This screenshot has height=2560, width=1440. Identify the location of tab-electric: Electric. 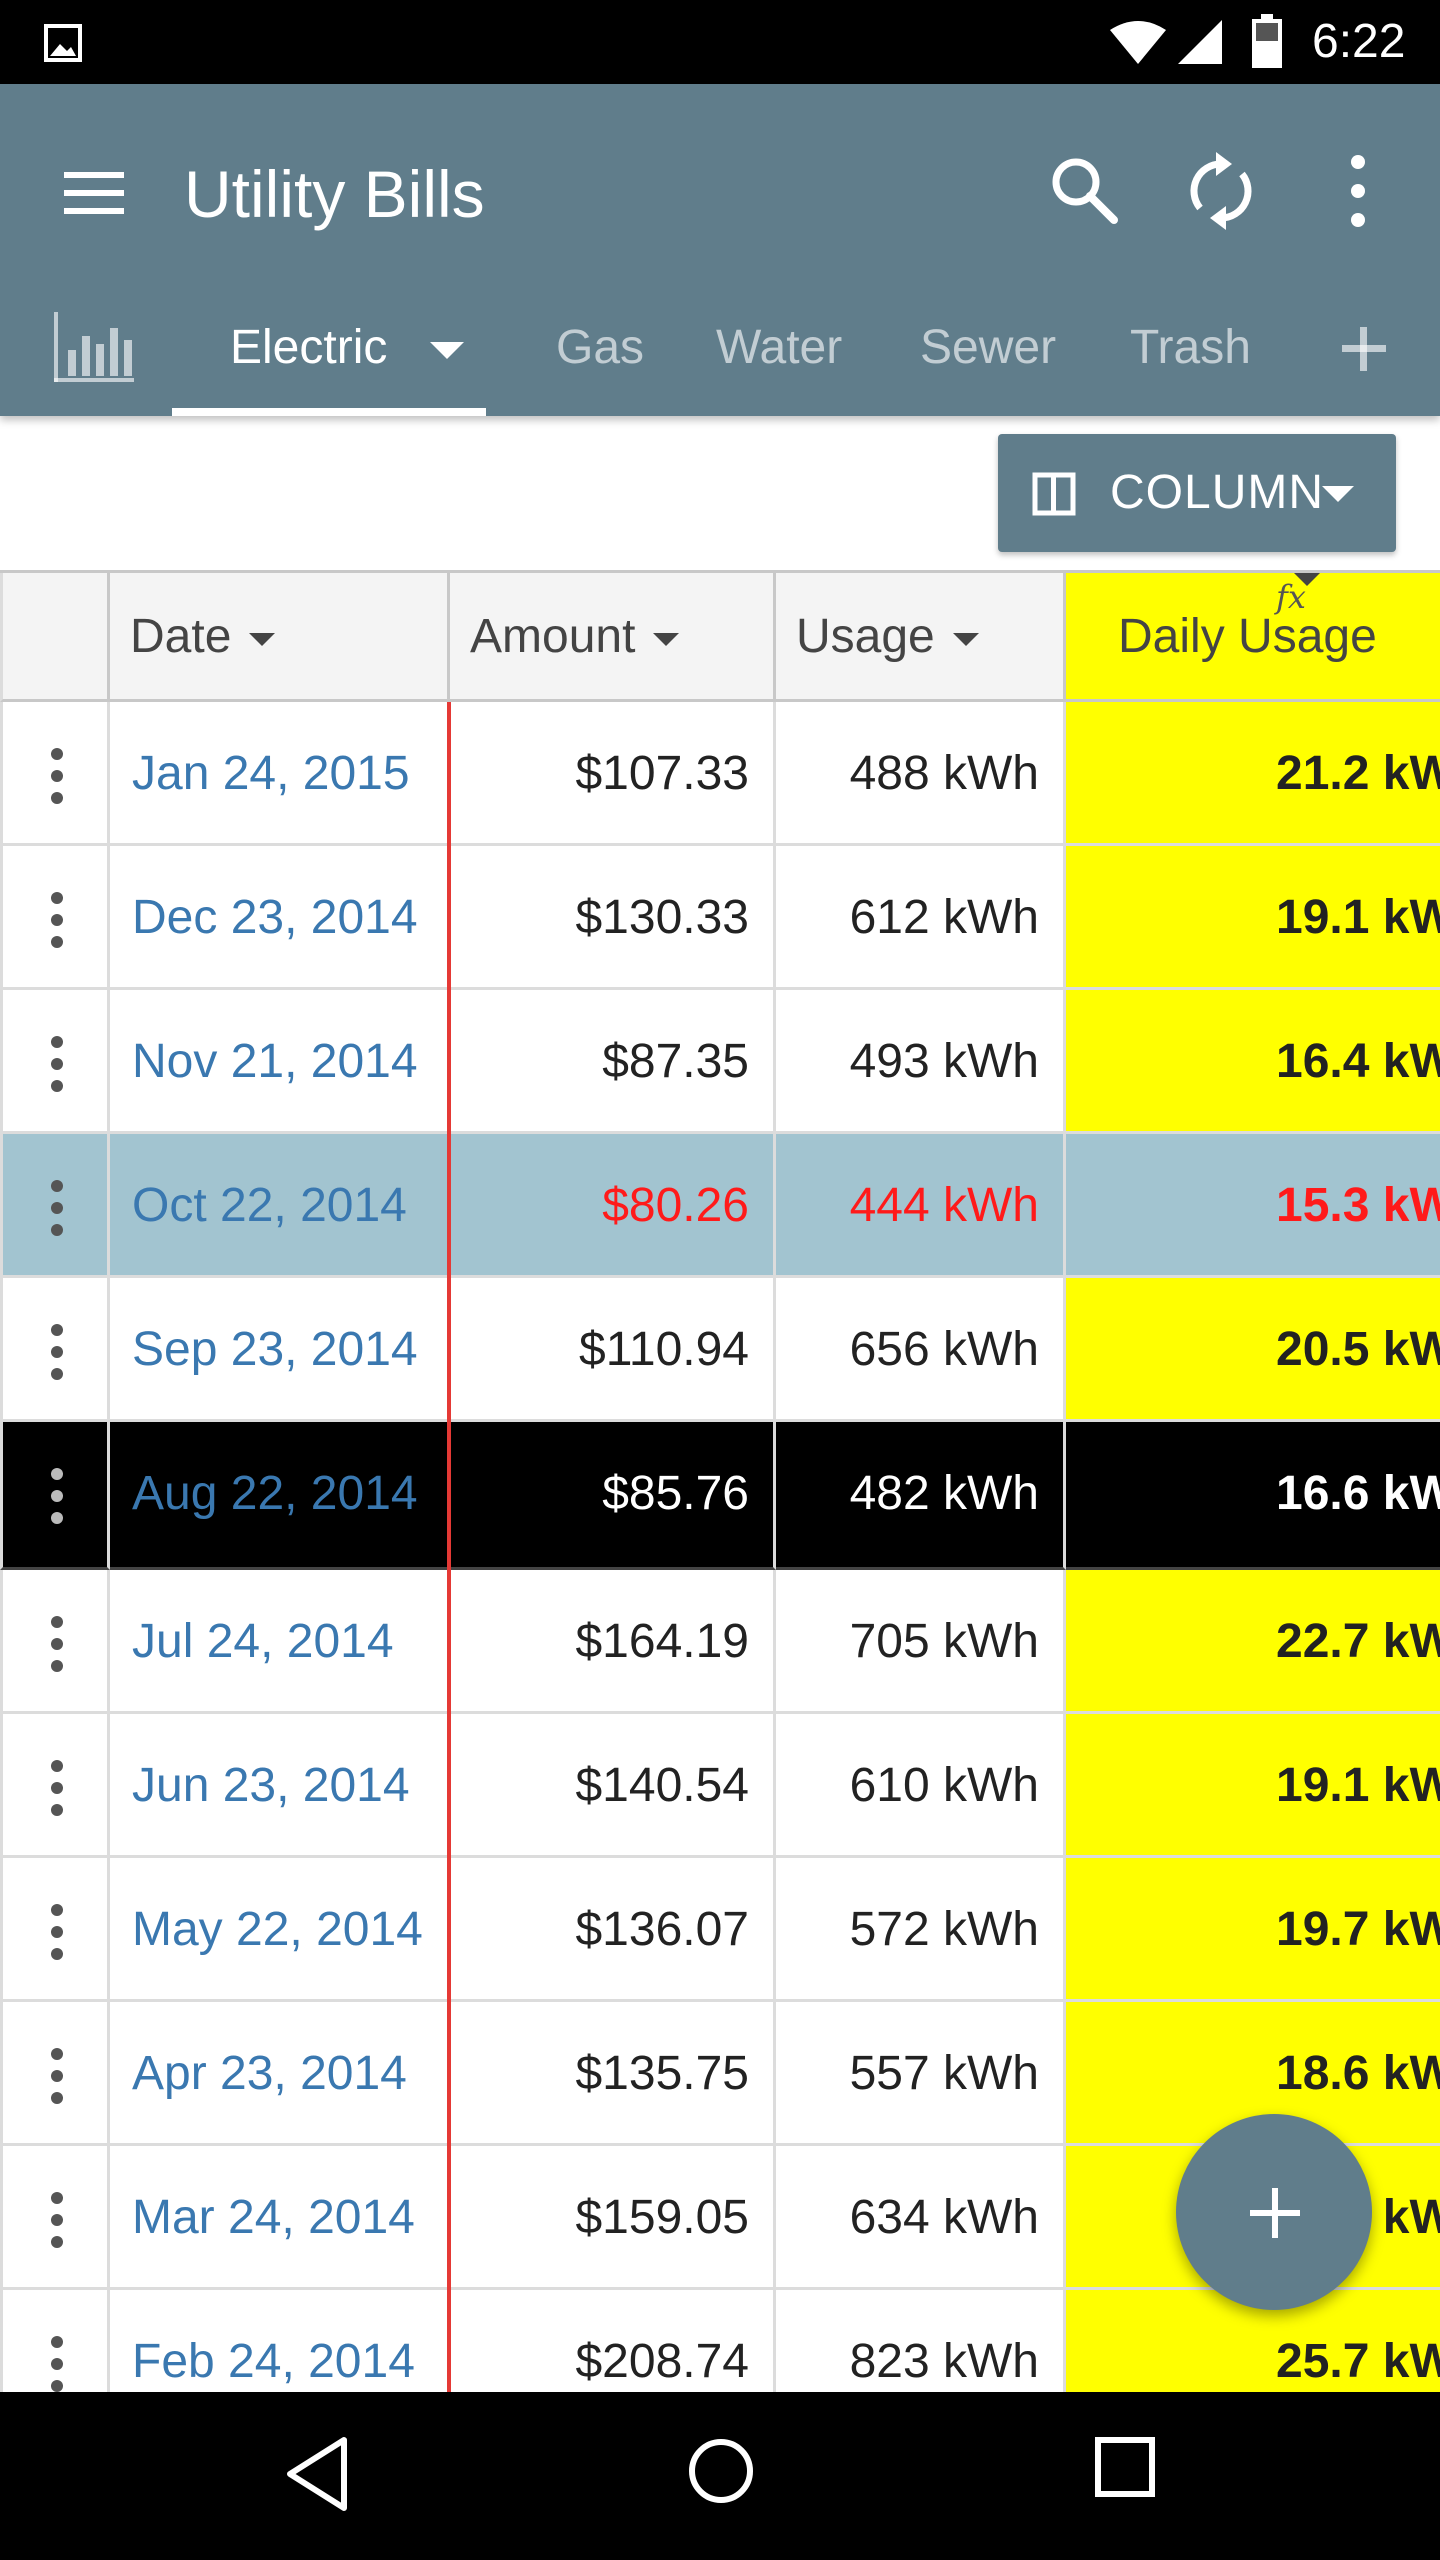
(329, 348).